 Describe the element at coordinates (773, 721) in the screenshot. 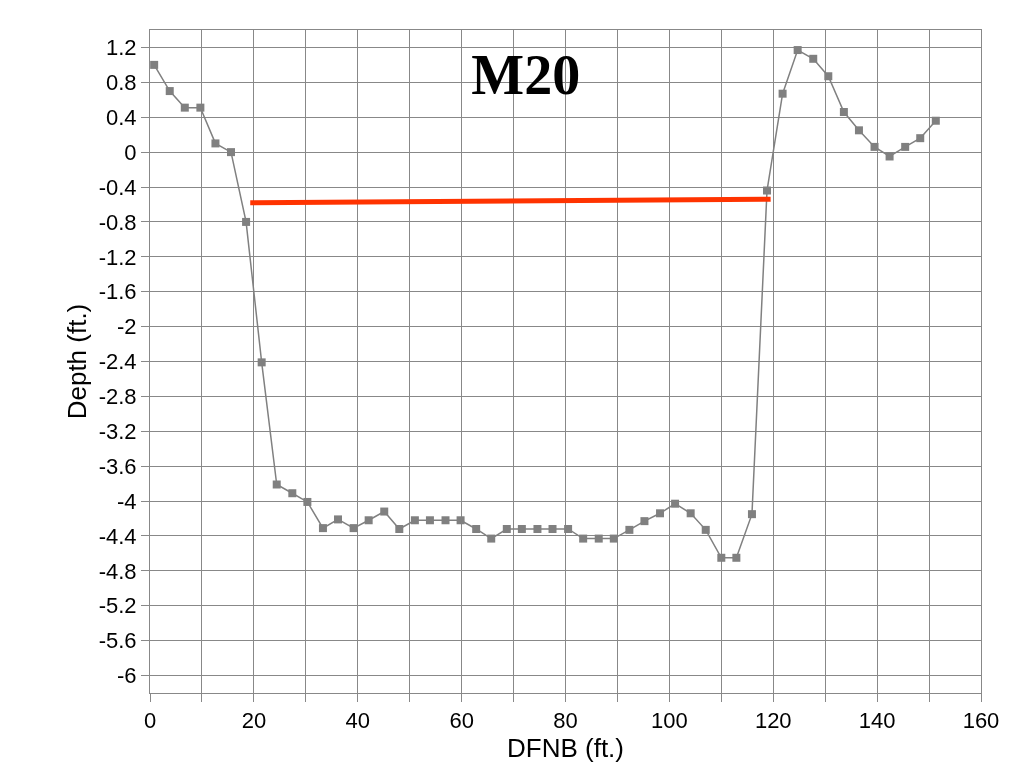

I see `x-tick-label: 120` at that location.